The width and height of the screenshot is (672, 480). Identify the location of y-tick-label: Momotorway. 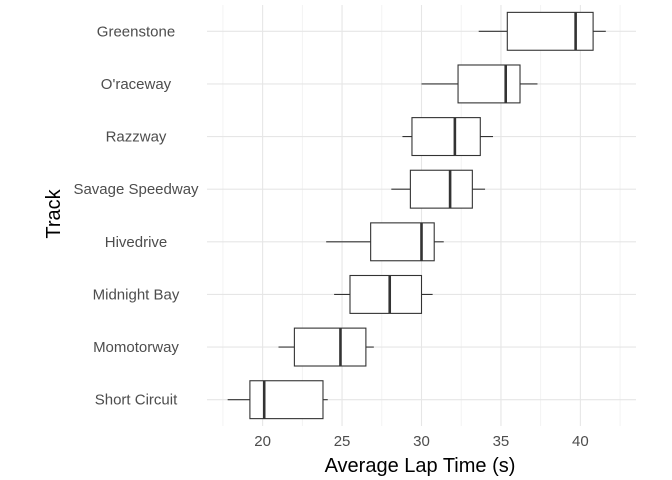
(136, 347).